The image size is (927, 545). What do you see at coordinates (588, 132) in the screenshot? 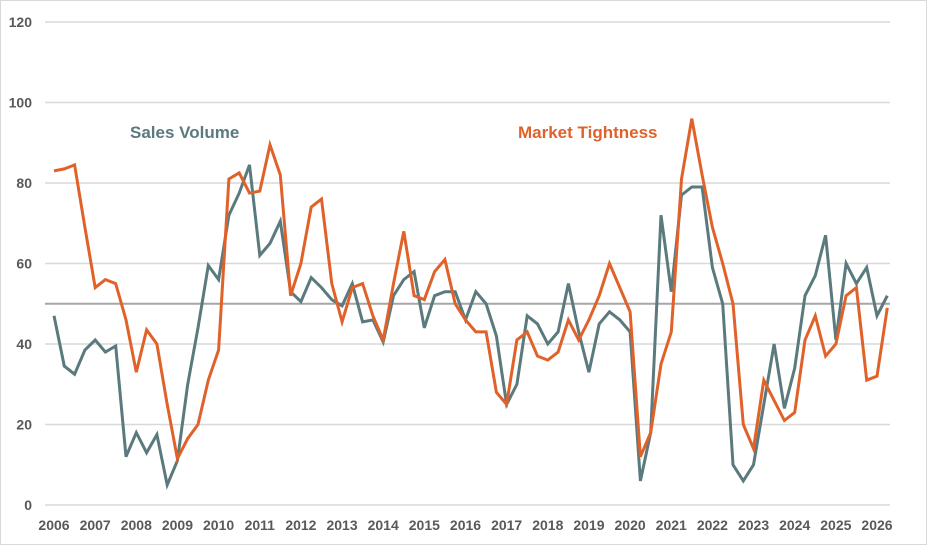
I see `series-label-market-tightness: Market Tightness` at bounding box center [588, 132].